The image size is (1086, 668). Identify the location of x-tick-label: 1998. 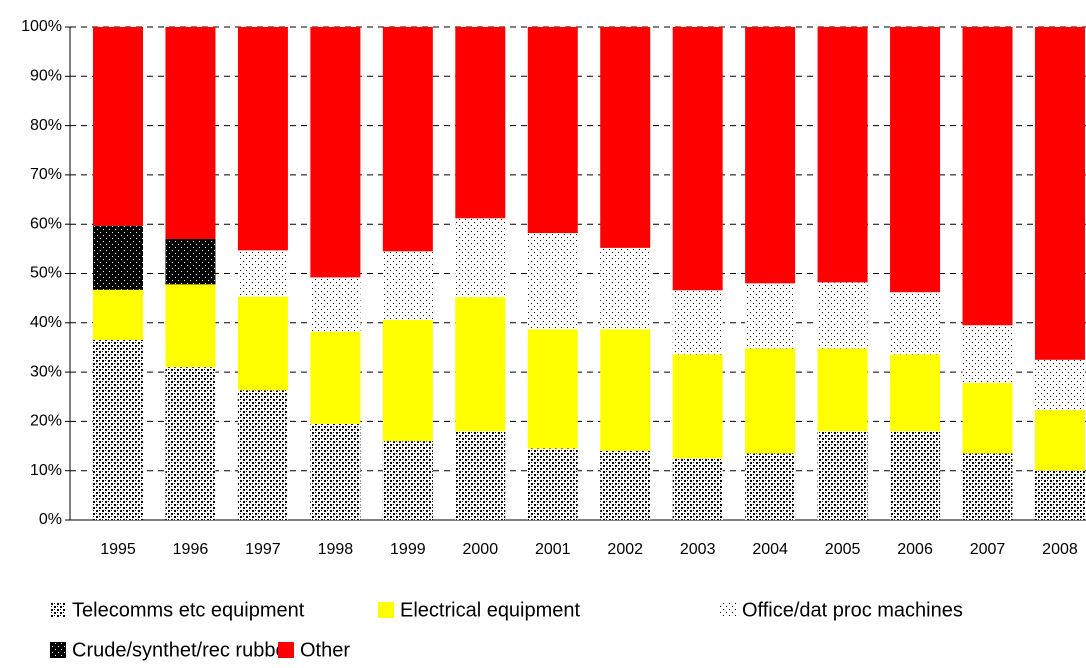
(336, 549).